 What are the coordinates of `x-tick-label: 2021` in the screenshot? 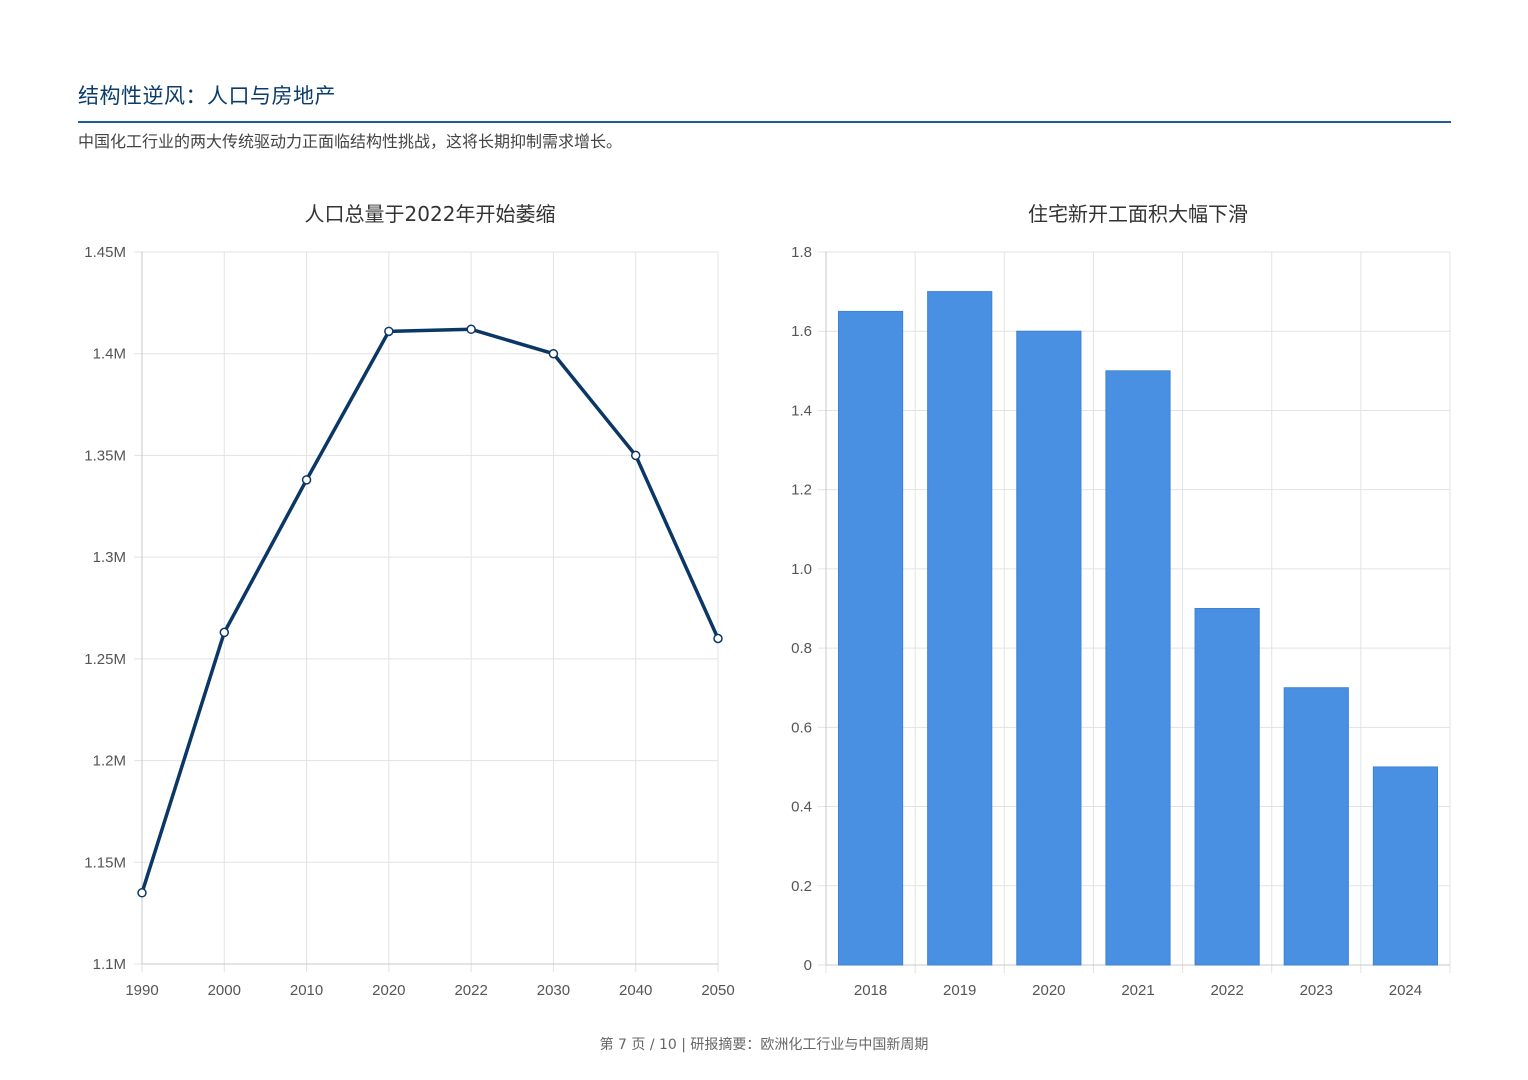 It's located at (1137, 990).